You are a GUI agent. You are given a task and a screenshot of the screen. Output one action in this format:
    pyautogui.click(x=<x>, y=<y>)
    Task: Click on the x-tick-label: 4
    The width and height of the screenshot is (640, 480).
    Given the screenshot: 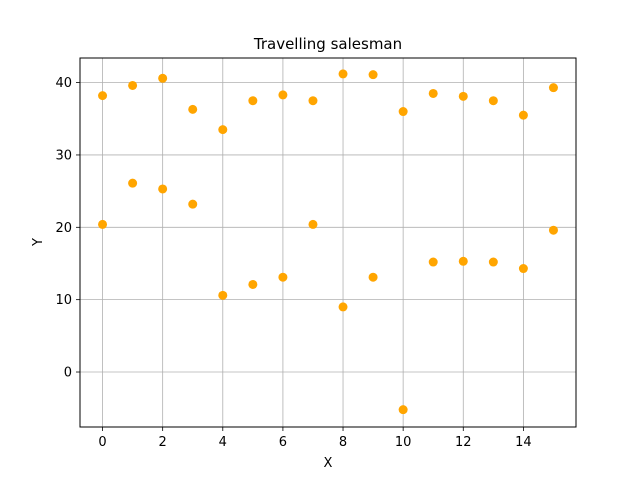 What is the action you would take?
    pyautogui.click(x=223, y=442)
    